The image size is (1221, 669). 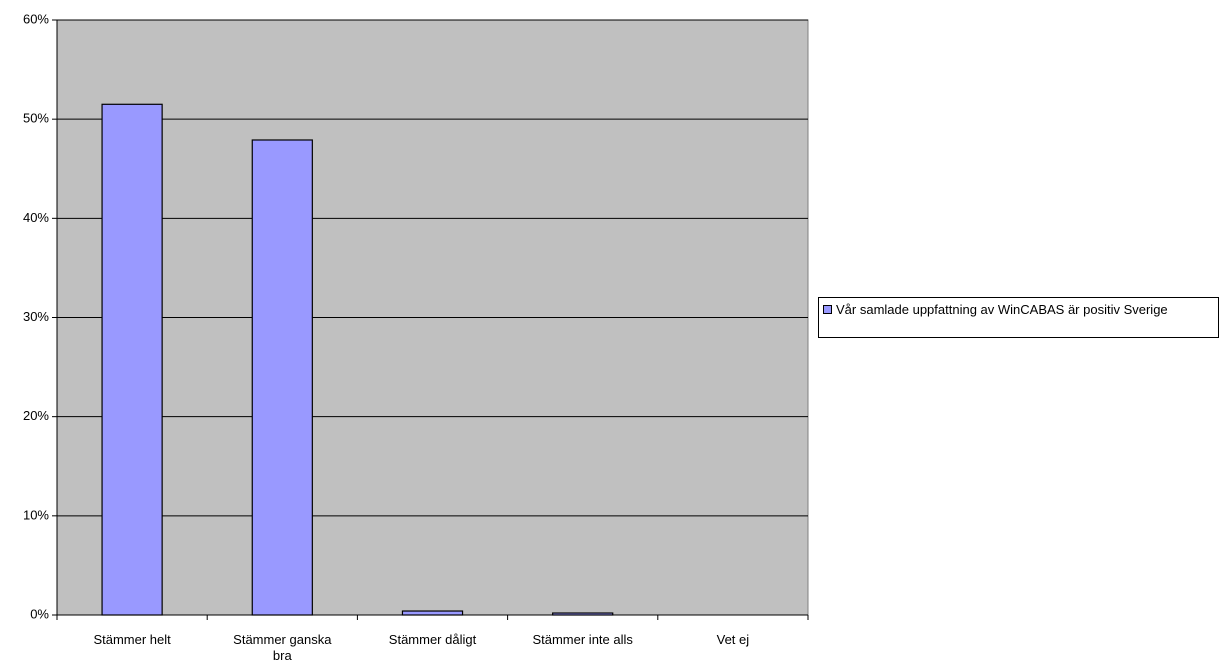 I want to click on y-tick-label: 40%, so click(x=36, y=217).